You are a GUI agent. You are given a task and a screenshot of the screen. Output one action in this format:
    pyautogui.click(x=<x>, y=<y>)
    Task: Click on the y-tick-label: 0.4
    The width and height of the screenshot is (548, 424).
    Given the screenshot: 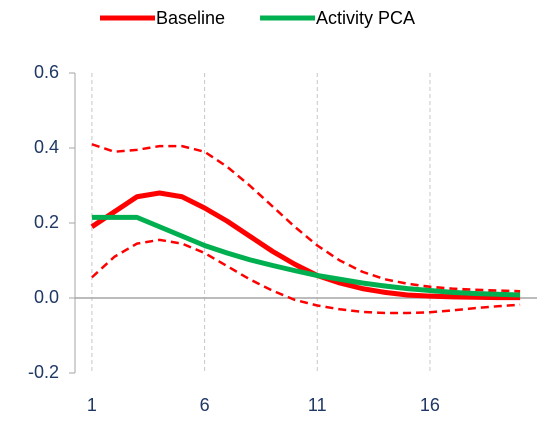 What is the action you would take?
    pyautogui.click(x=46, y=147)
    